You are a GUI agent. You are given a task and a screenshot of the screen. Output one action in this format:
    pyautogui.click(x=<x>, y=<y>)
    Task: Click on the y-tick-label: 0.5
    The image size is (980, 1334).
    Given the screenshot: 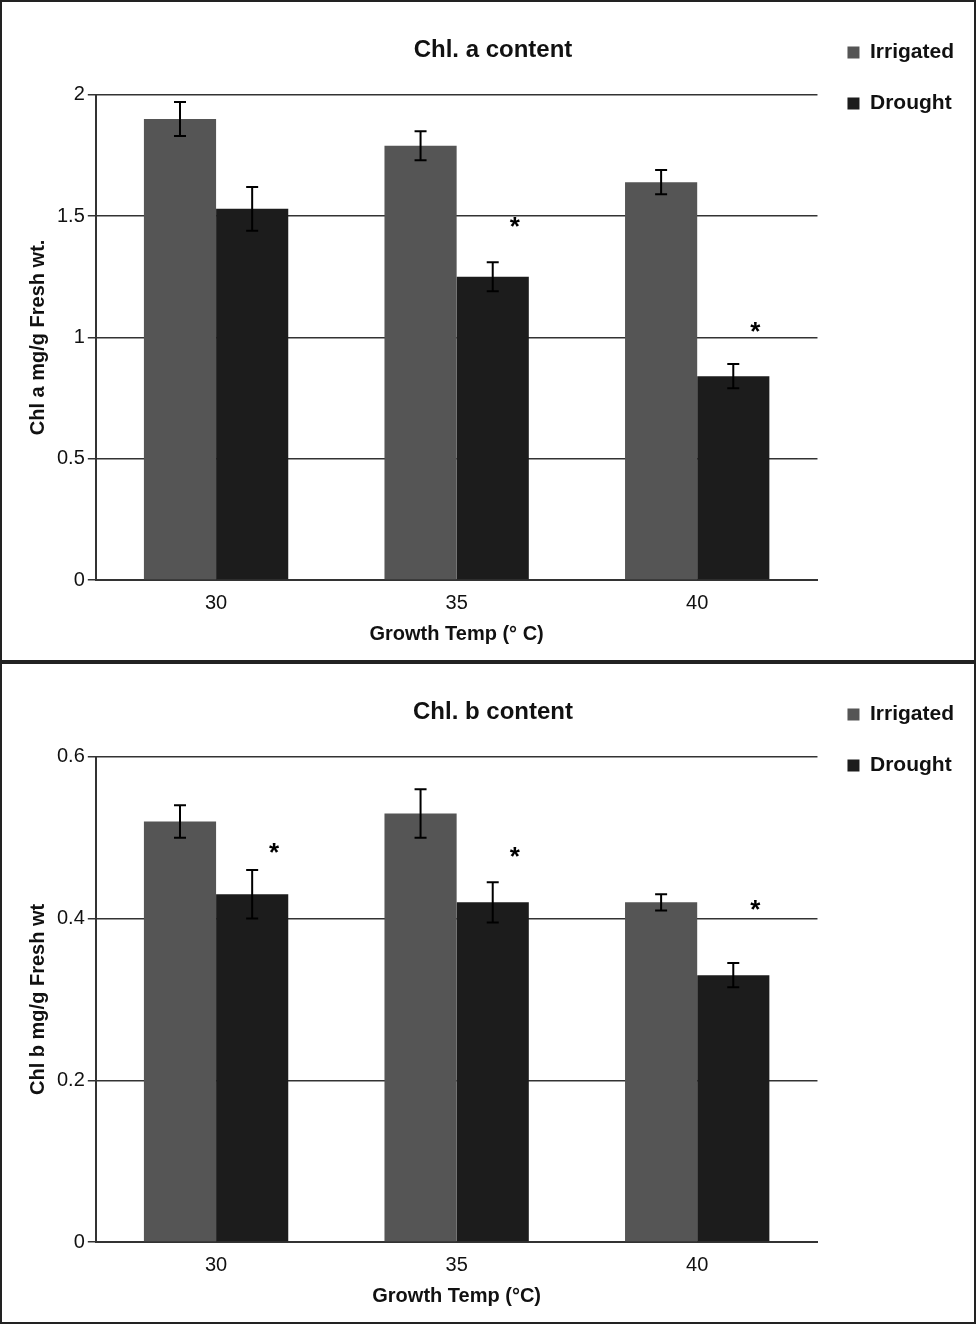 What is the action you would take?
    pyautogui.click(x=70, y=457)
    